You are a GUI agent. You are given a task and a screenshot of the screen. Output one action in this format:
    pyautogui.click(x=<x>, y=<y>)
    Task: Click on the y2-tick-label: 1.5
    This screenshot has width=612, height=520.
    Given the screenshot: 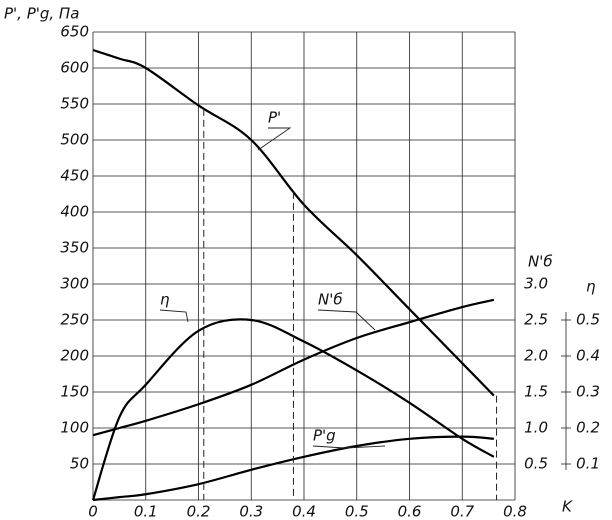 What is the action you would take?
    pyautogui.click(x=536, y=392)
    